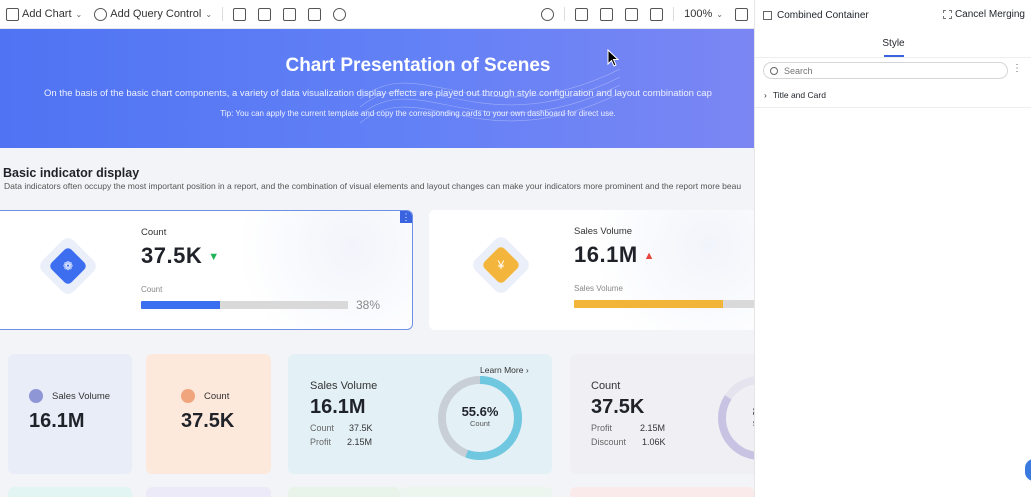 The width and height of the screenshot is (1031, 497). I want to click on chart-icon, so click(12, 14).